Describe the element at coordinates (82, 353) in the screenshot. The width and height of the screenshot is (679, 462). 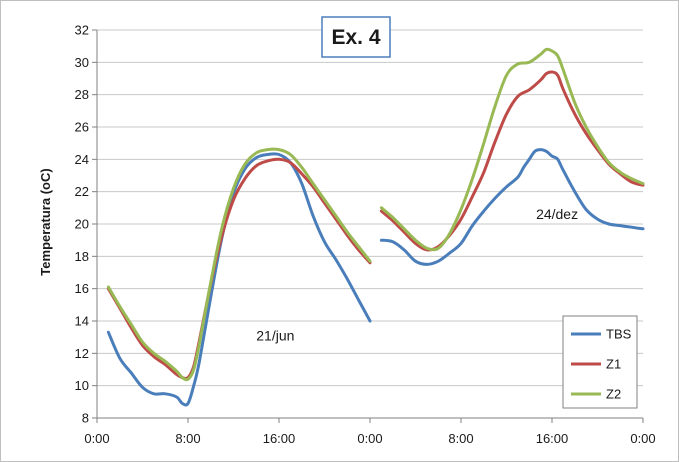
I see `y-tick-label: 12` at that location.